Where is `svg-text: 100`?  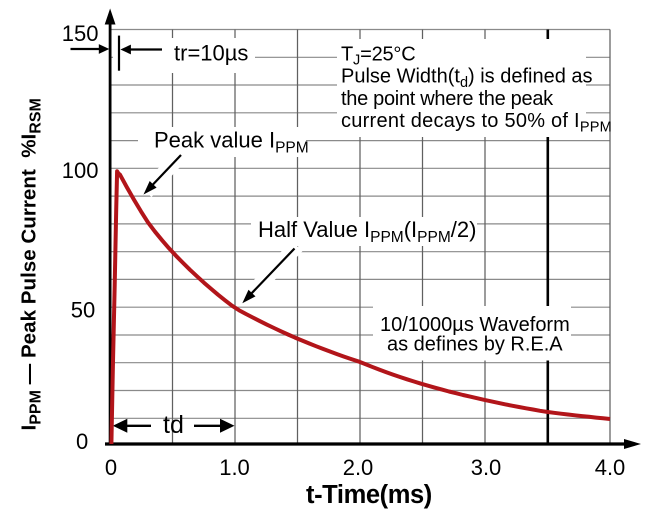 svg-text: 100 is located at coordinates (80, 170).